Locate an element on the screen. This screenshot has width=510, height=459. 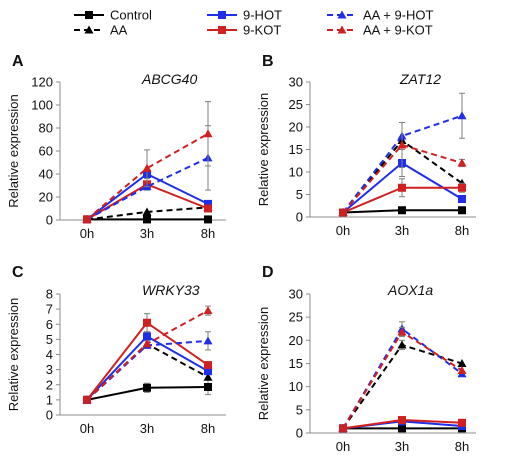
chart-title: AOX1a is located at coordinates (410, 290).